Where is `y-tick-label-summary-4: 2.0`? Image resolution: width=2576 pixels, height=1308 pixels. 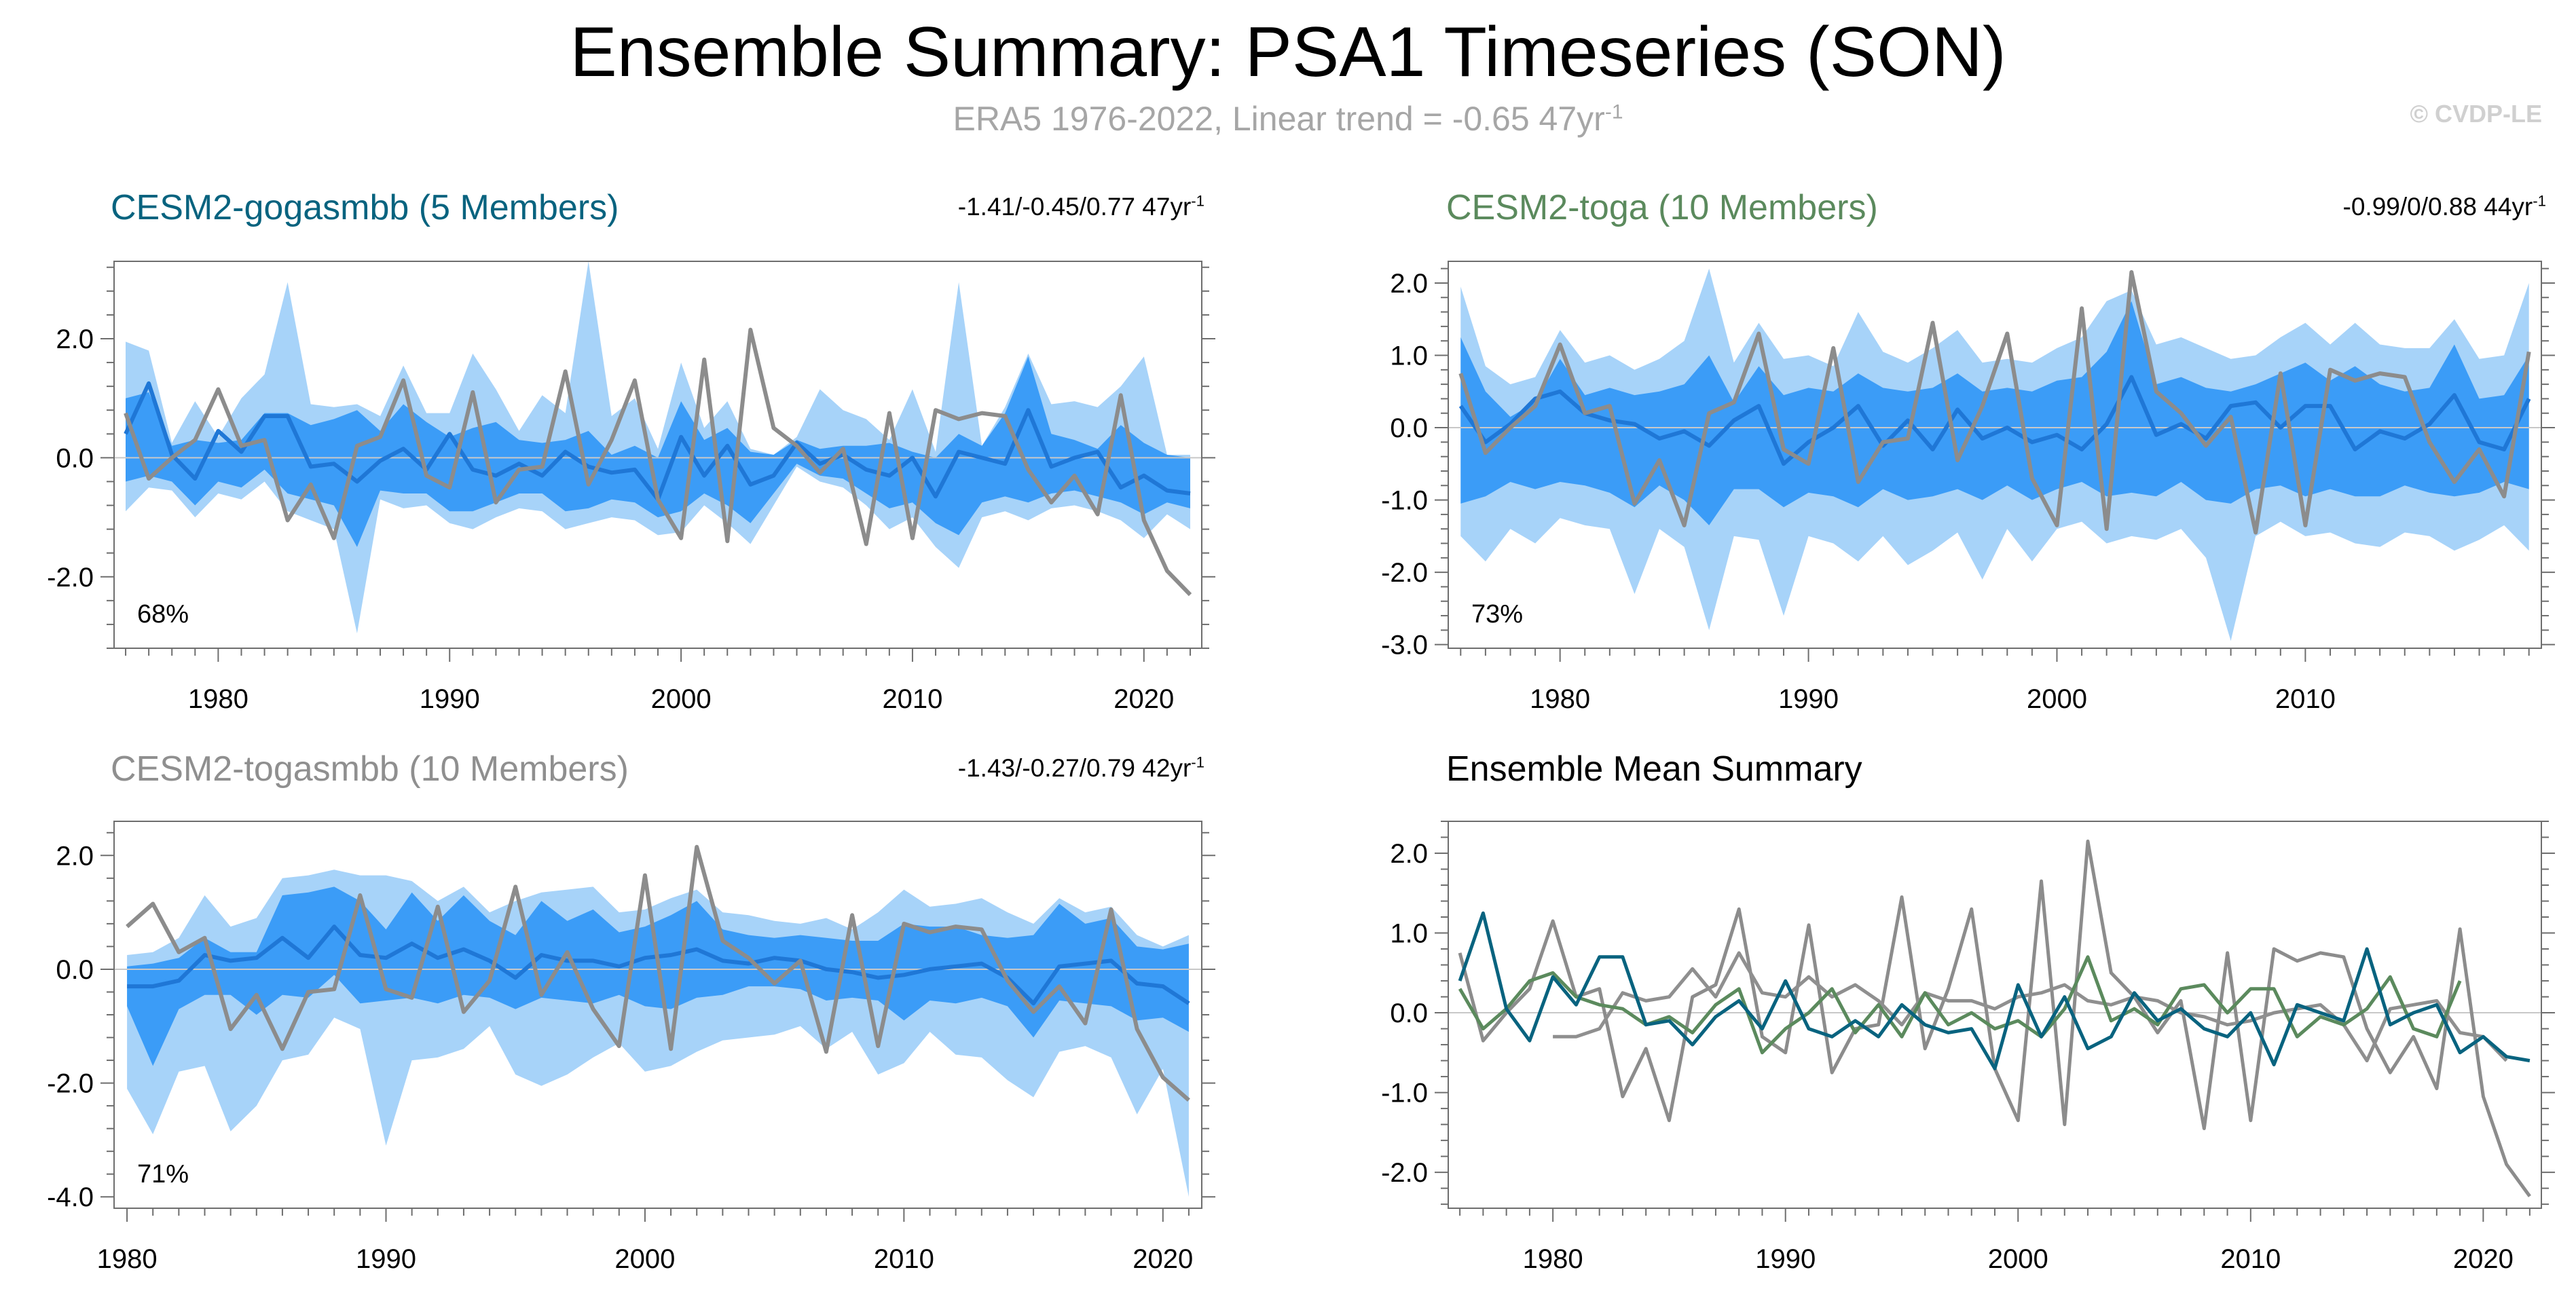
y-tick-label-summary-4: 2.0 is located at coordinates (1409, 854).